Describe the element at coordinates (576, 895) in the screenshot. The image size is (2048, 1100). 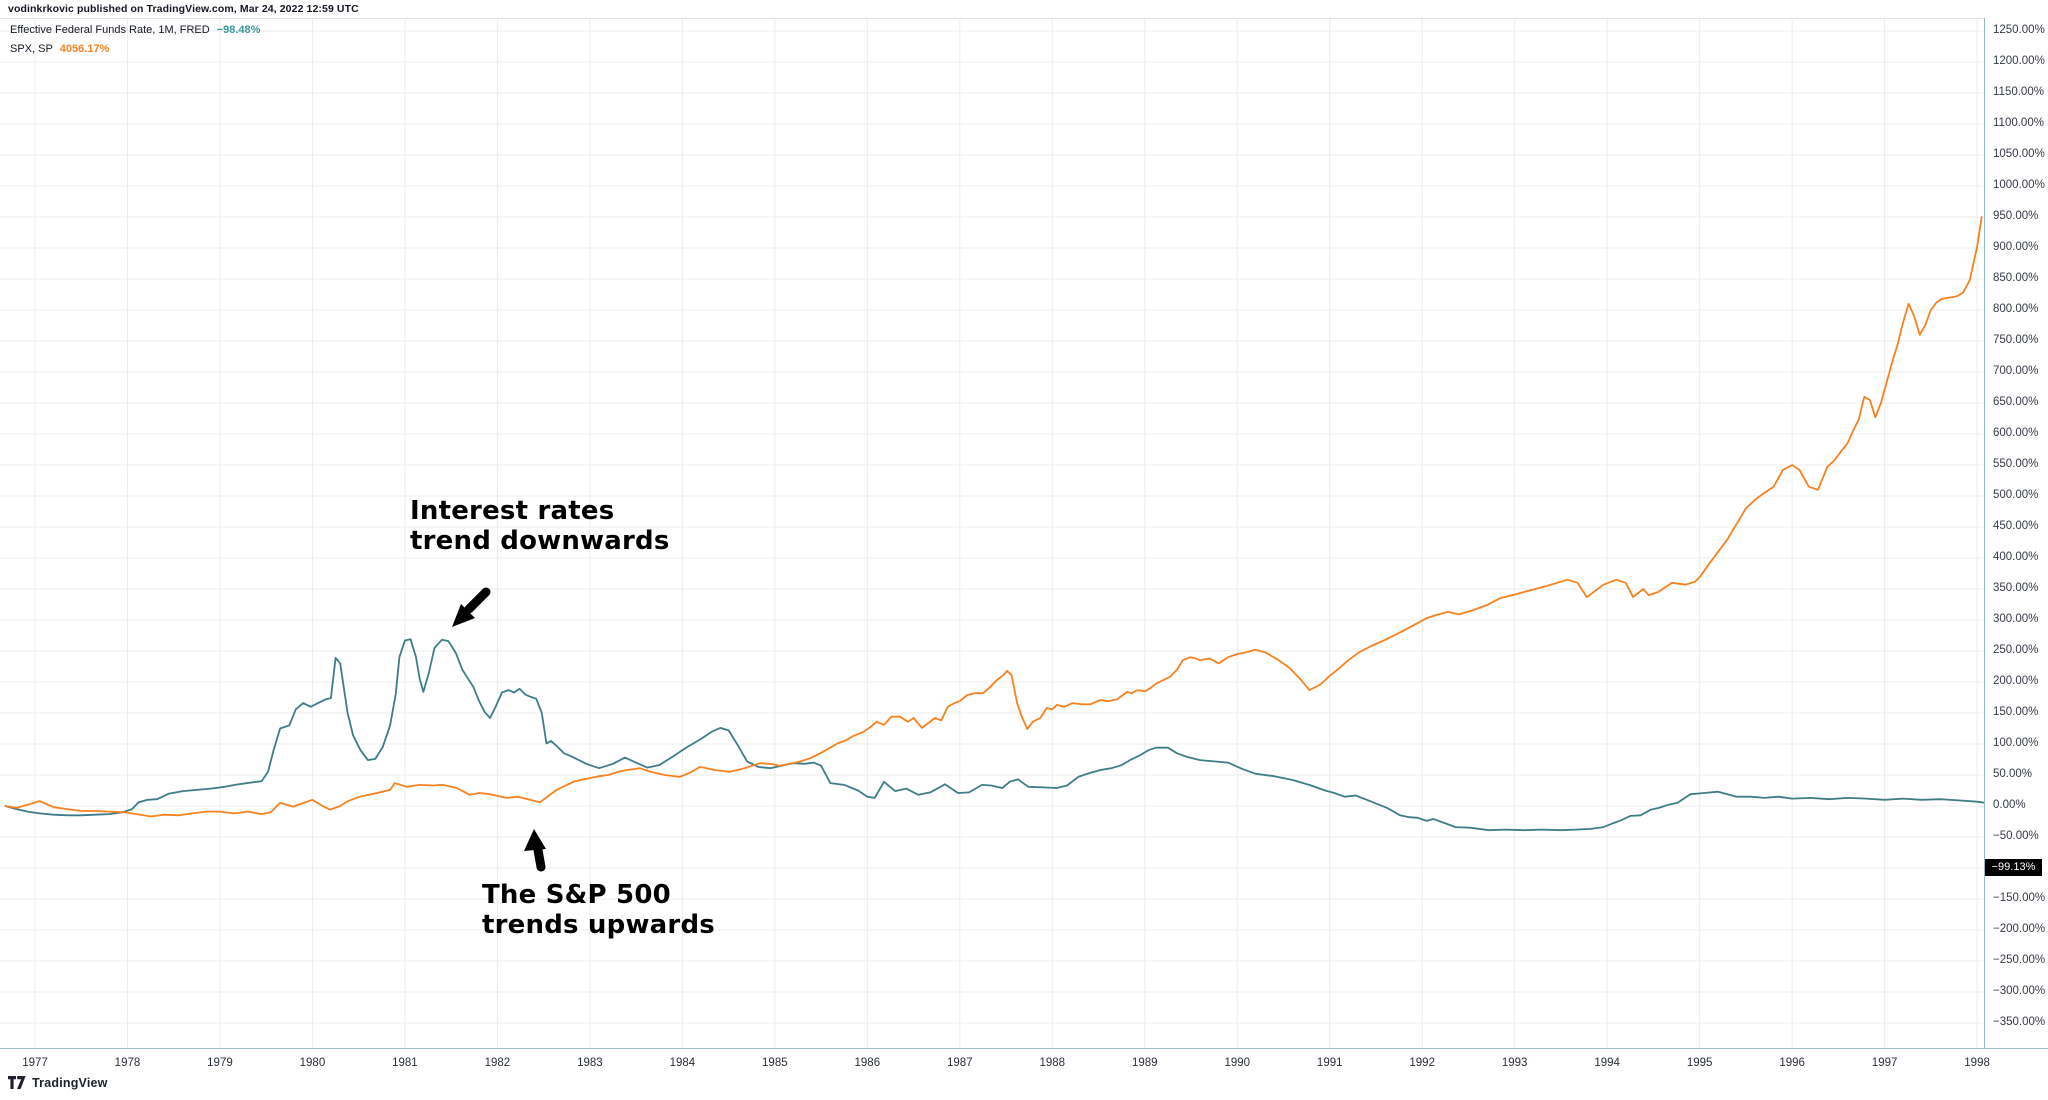
I see `annotation-sp500-line1: The S&P 500` at that location.